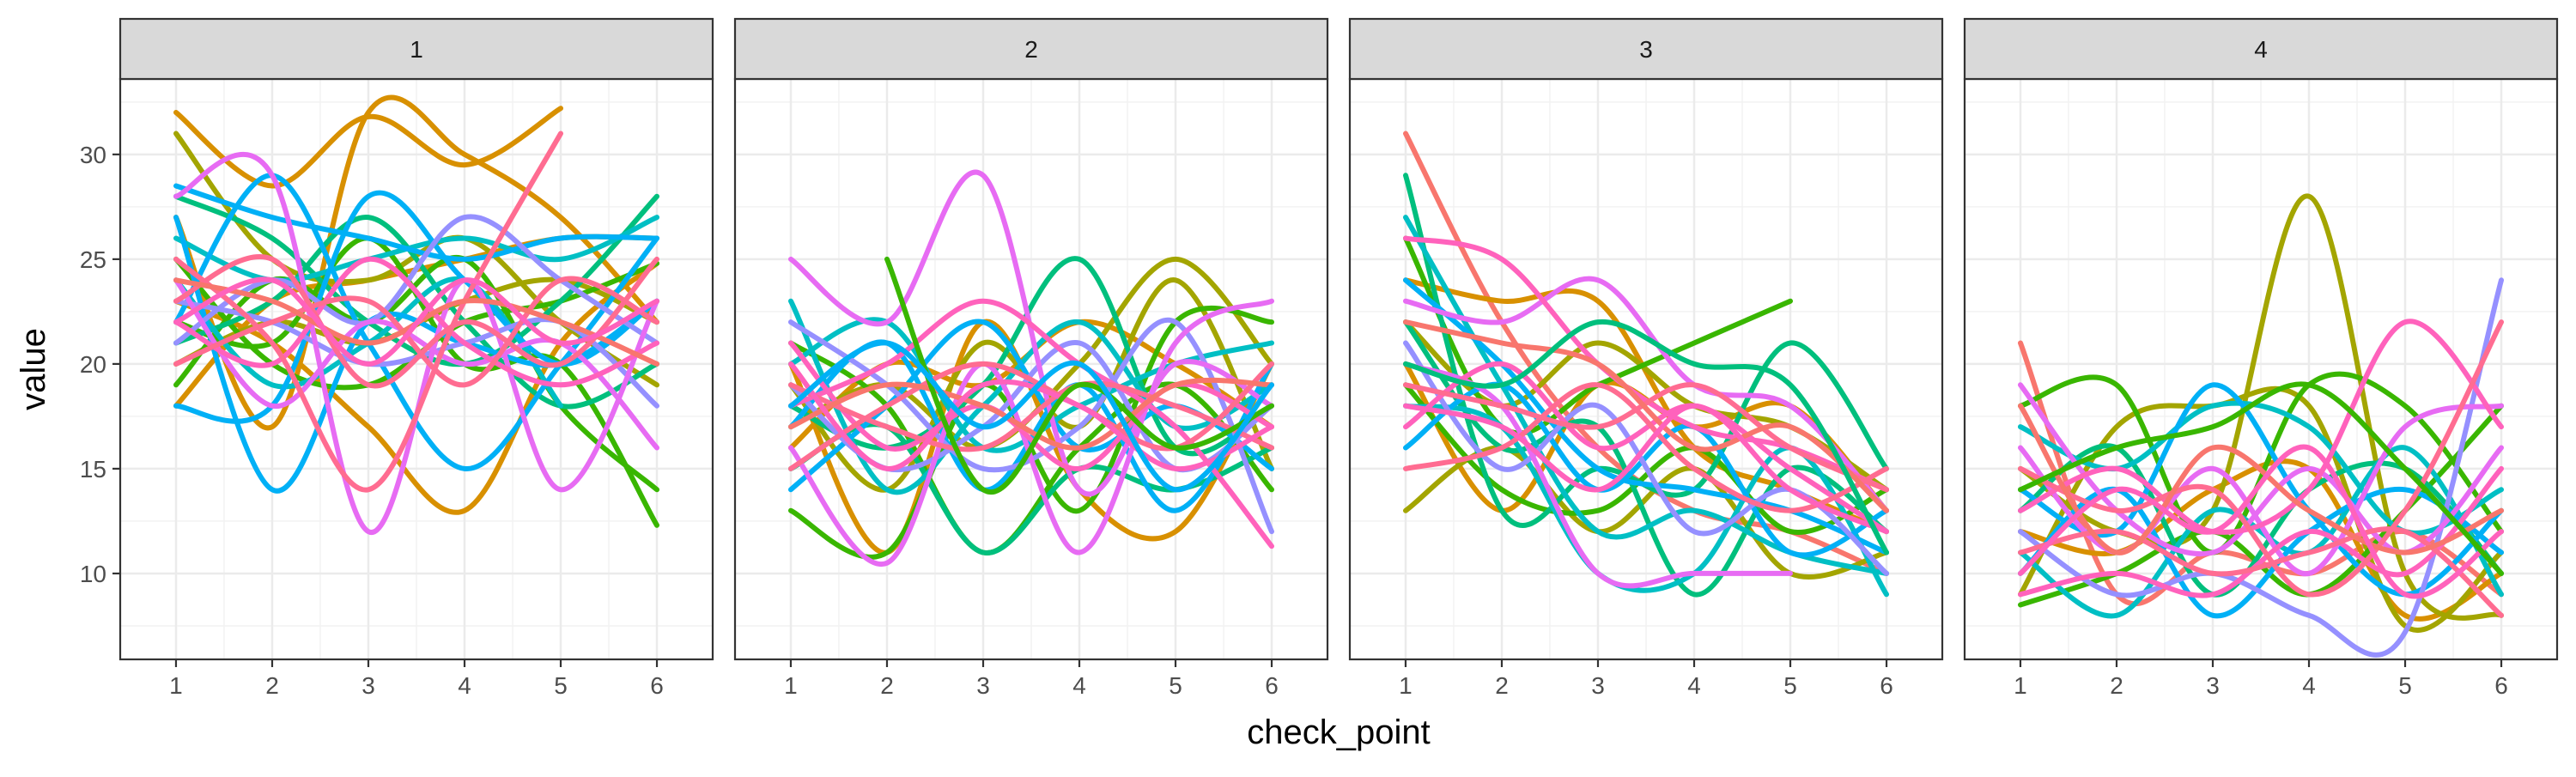  What do you see at coordinates (93, 469) in the screenshot?
I see `y-tick-label: 15` at bounding box center [93, 469].